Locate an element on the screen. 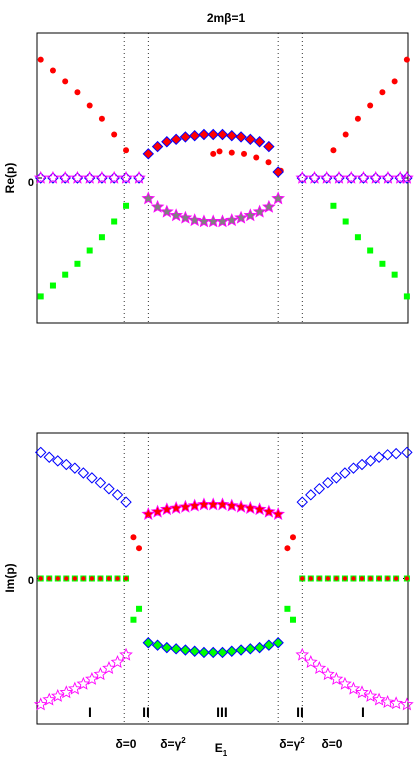 The width and height of the screenshot is (415, 762). region-label-II-left: II is located at coordinates (146, 712).